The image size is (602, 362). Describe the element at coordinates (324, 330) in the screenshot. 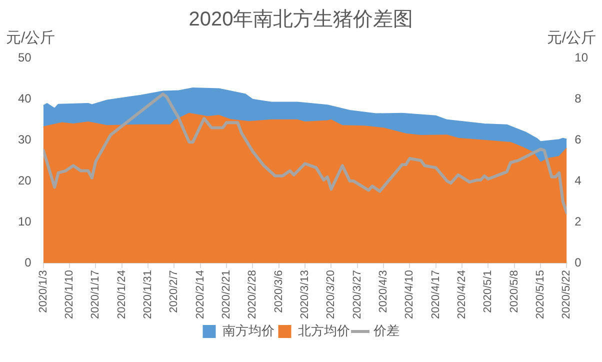

I see `legend-label: 北方均价` at that location.